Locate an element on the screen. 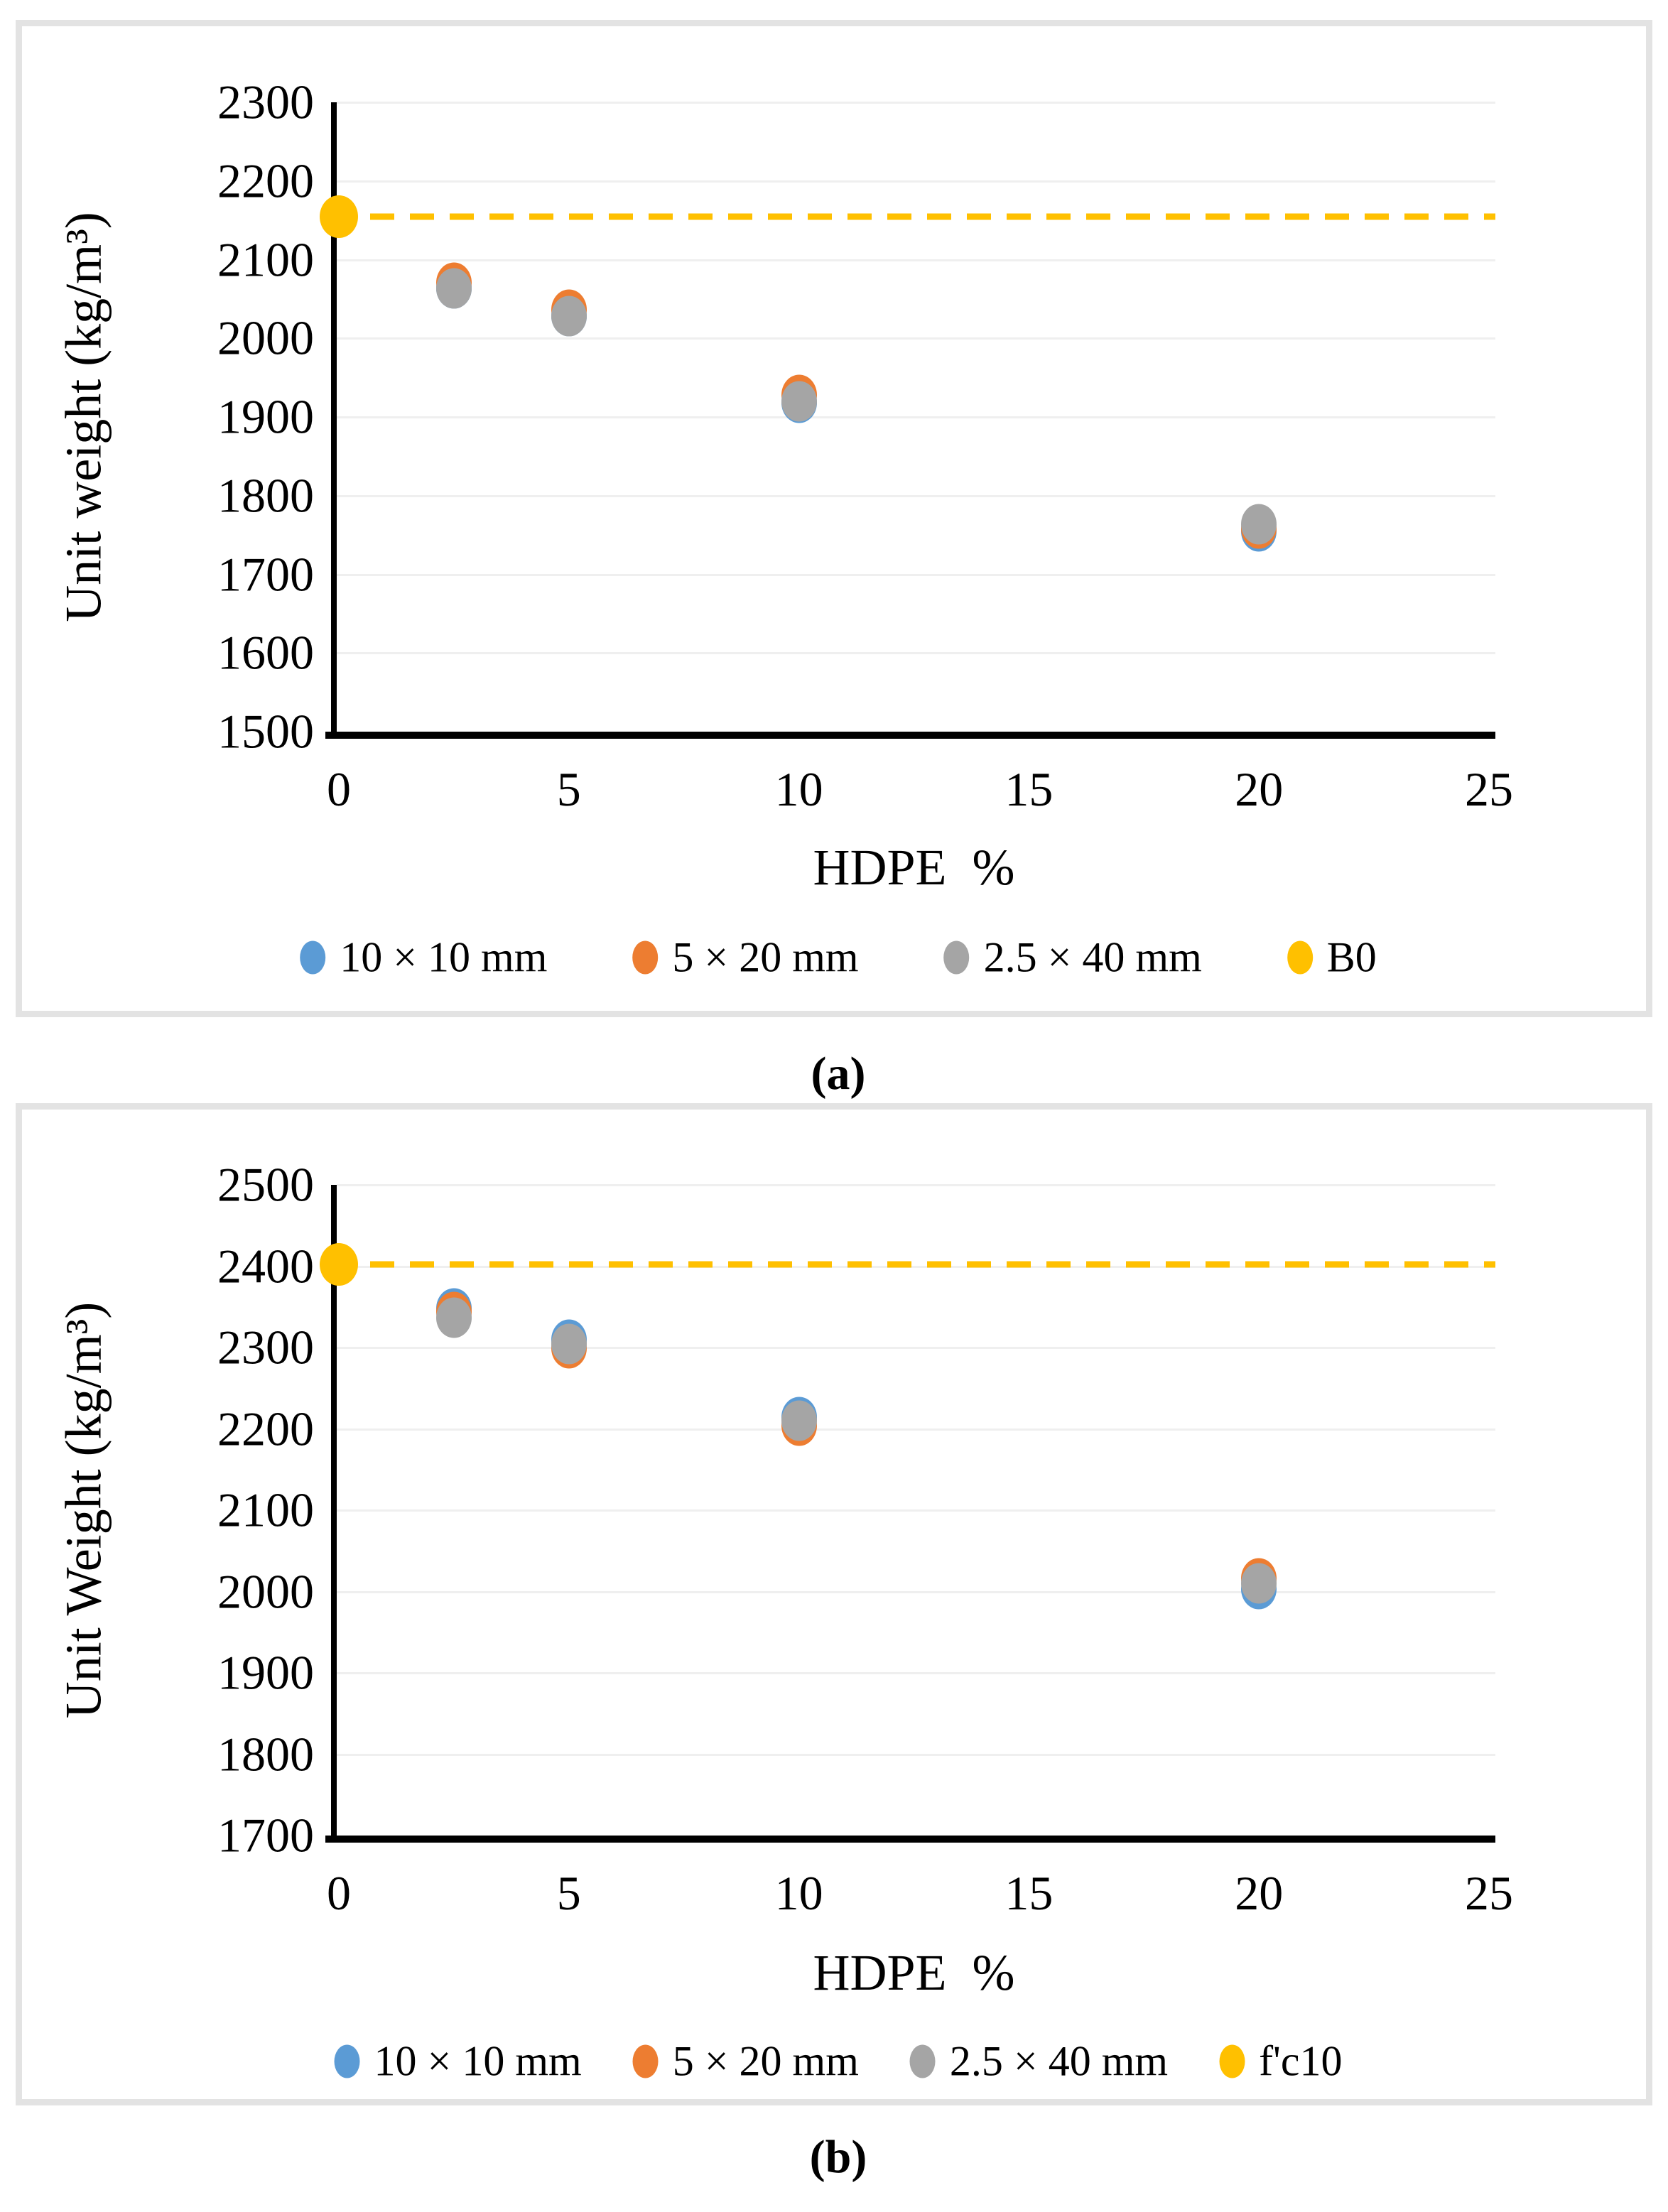 The width and height of the screenshot is (1668, 2212). y-tick-label-a: 1900 is located at coordinates (265, 416).